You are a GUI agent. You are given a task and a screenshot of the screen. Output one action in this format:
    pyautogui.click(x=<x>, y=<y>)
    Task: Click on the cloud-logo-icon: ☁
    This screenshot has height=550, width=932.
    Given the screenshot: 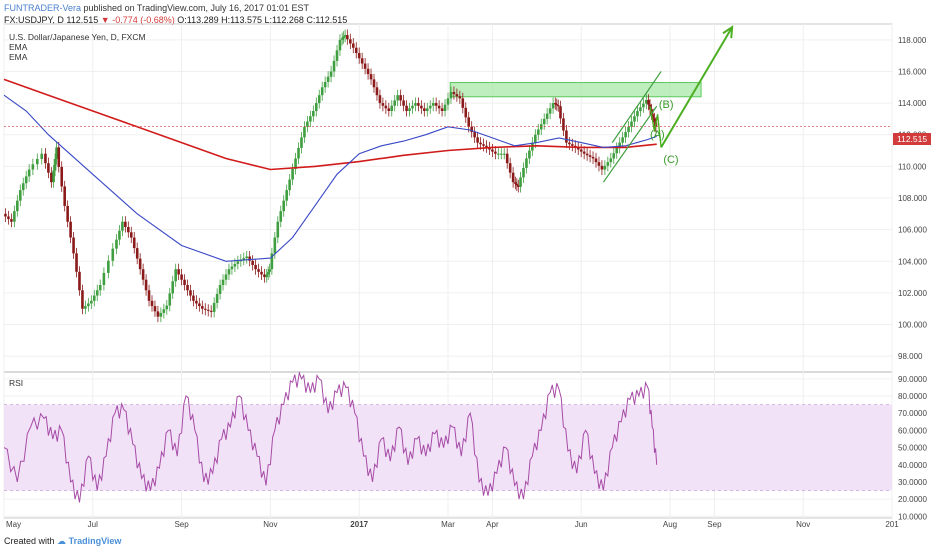 What is the action you would take?
    pyautogui.click(x=62, y=541)
    